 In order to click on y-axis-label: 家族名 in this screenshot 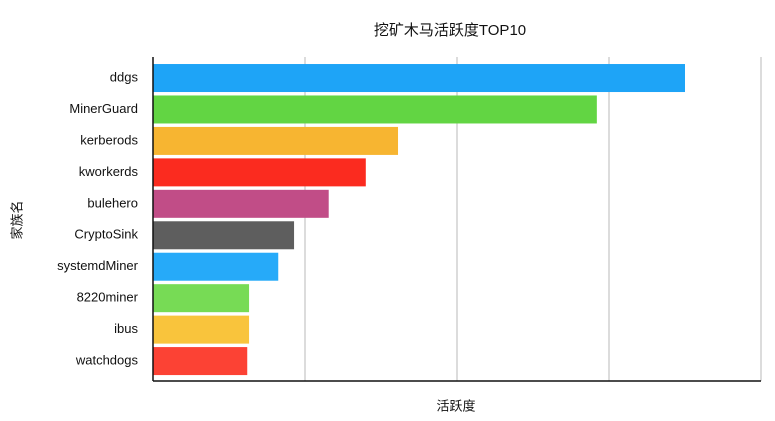, I will do `click(16, 219)`.